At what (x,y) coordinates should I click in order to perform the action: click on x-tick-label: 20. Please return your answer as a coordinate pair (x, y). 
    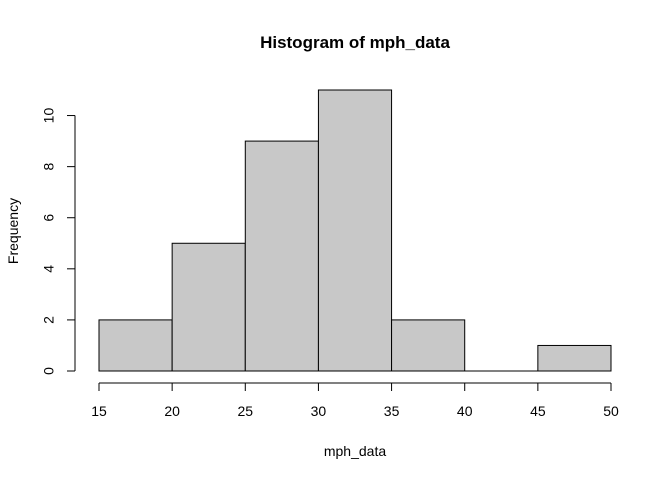
    Looking at the image, I should click on (172, 411).